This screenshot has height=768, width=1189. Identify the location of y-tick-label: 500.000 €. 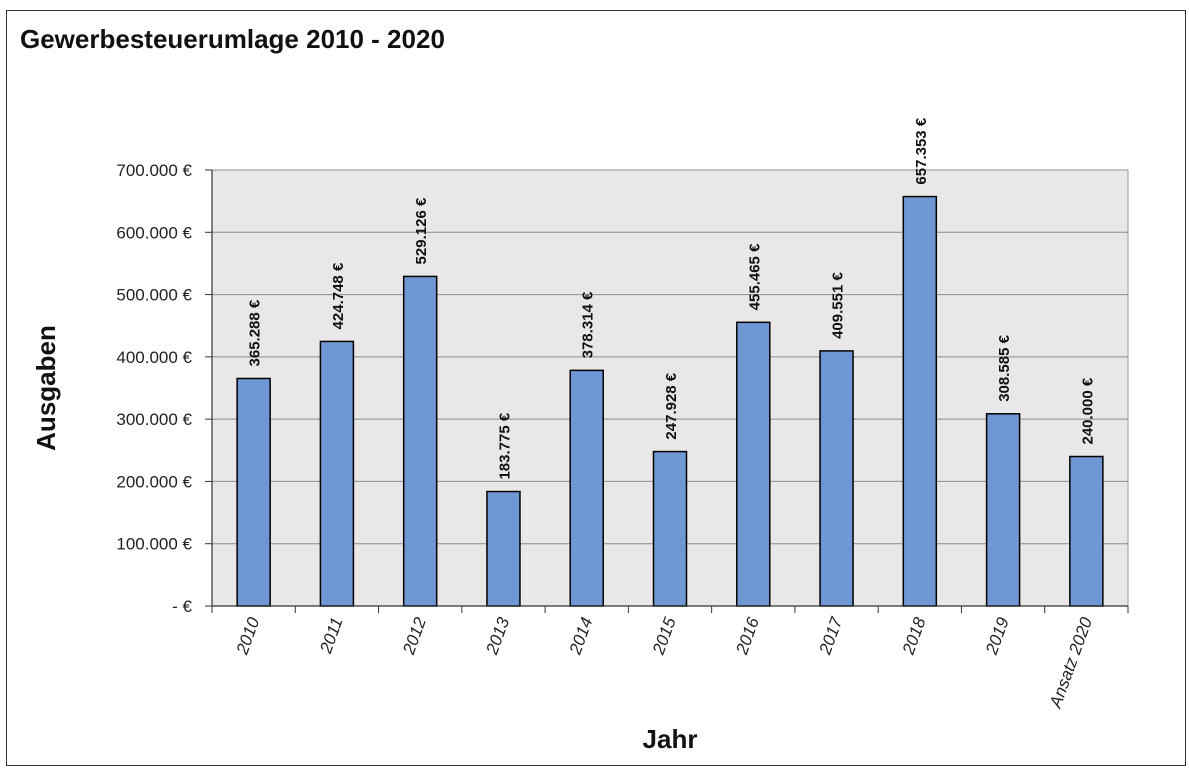
(154, 295).